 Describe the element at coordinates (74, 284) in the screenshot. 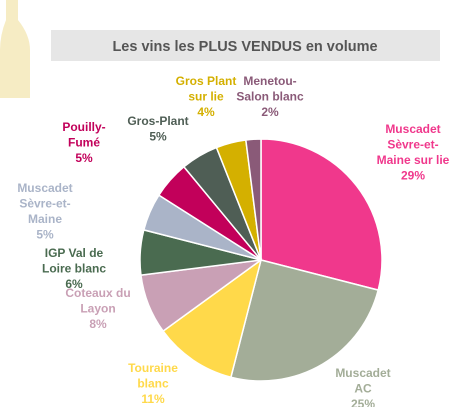

I see `slice-value-label: 6%` at that location.